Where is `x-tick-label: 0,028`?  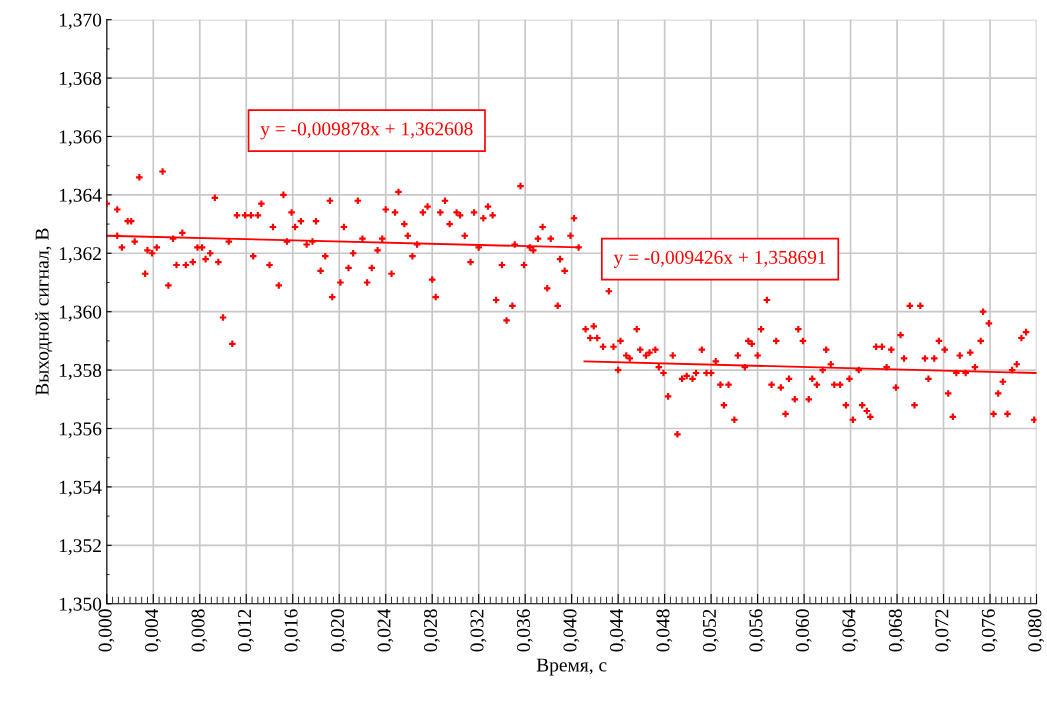
x-tick-label: 0,028 is located at coordinates (431, 630).